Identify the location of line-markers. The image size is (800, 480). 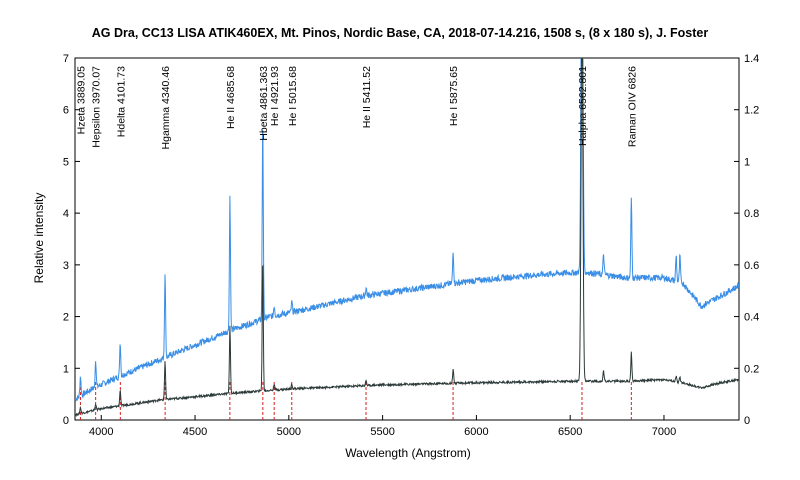
(355, 401).